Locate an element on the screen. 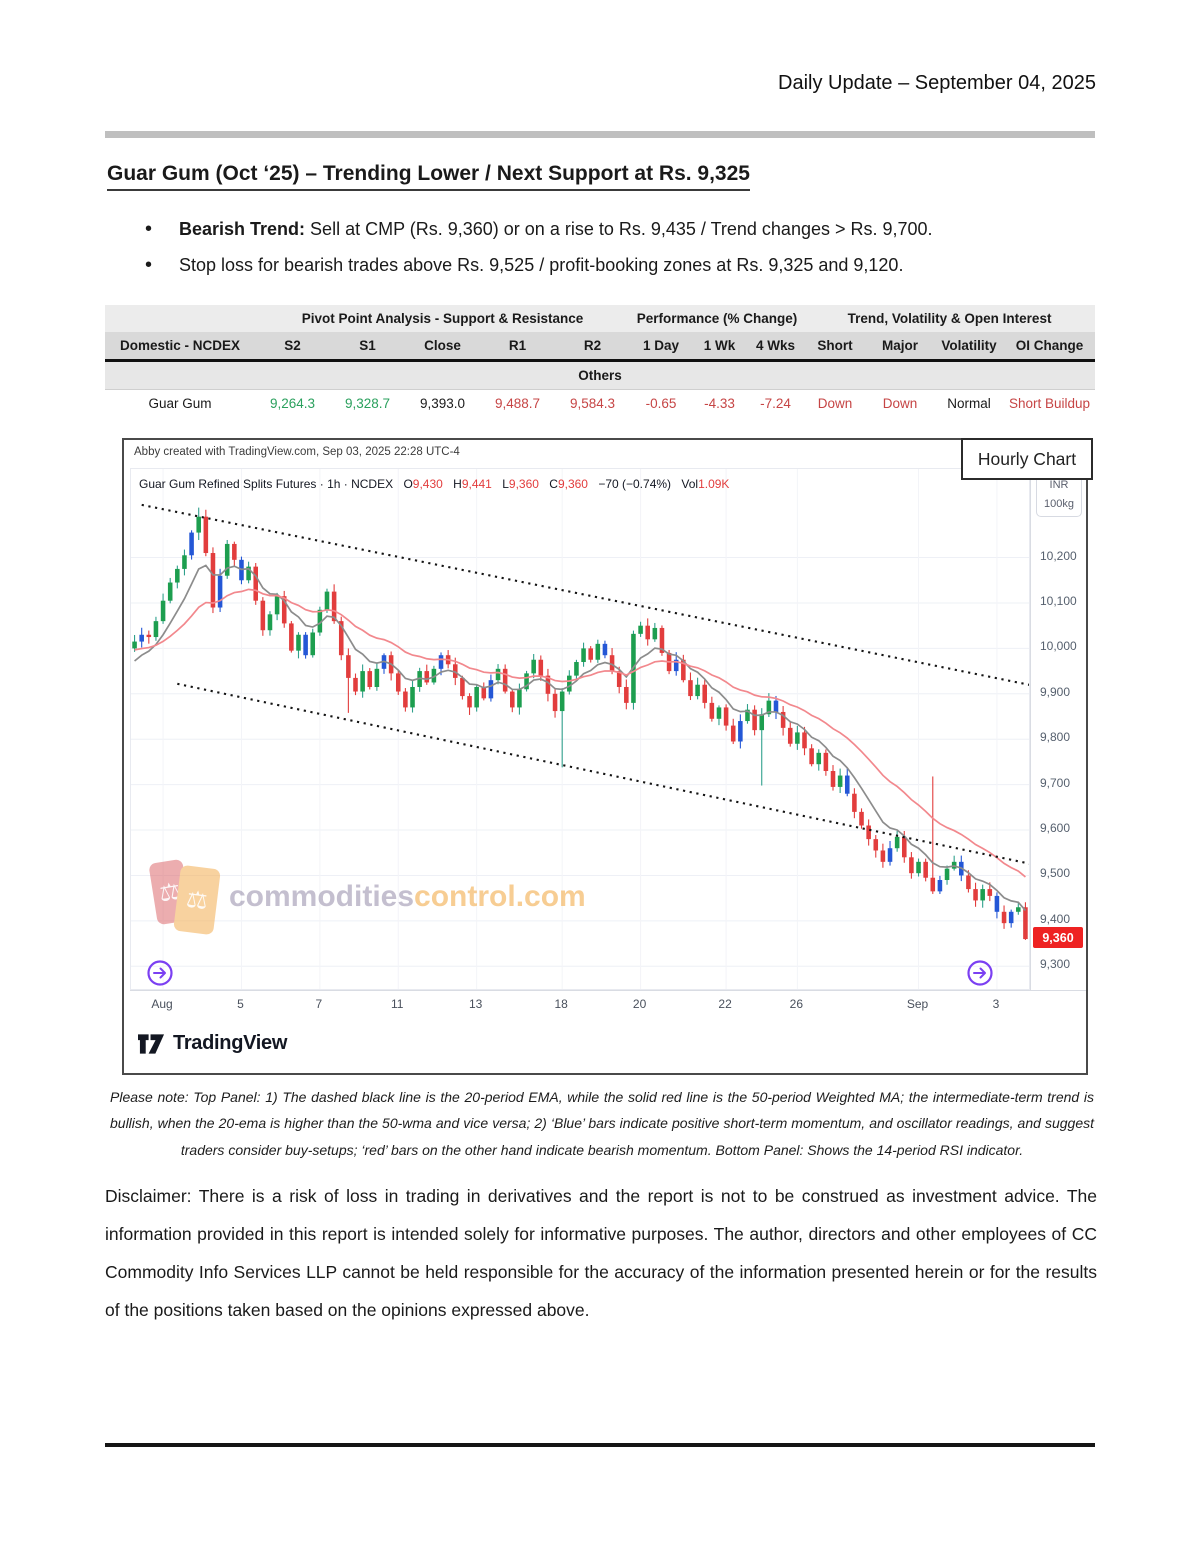 Image resolution: width=1200 pixels, height=1553 pixels. col-s2: S2 is located at coordinates (292, 347).